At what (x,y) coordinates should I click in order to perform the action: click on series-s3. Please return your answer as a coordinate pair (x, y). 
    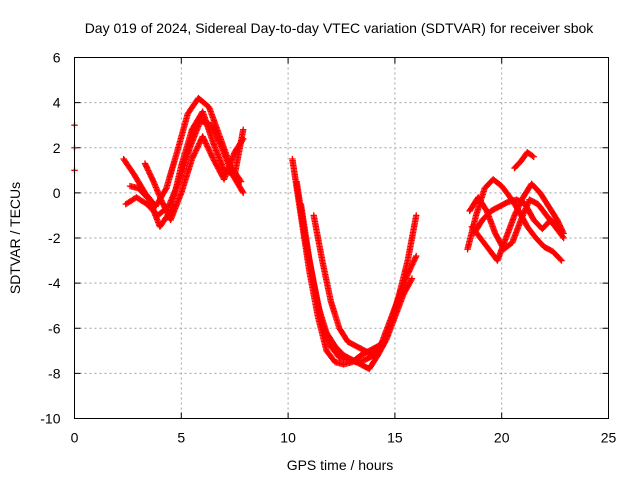
    Looking at the image, I should click on (186, 169).